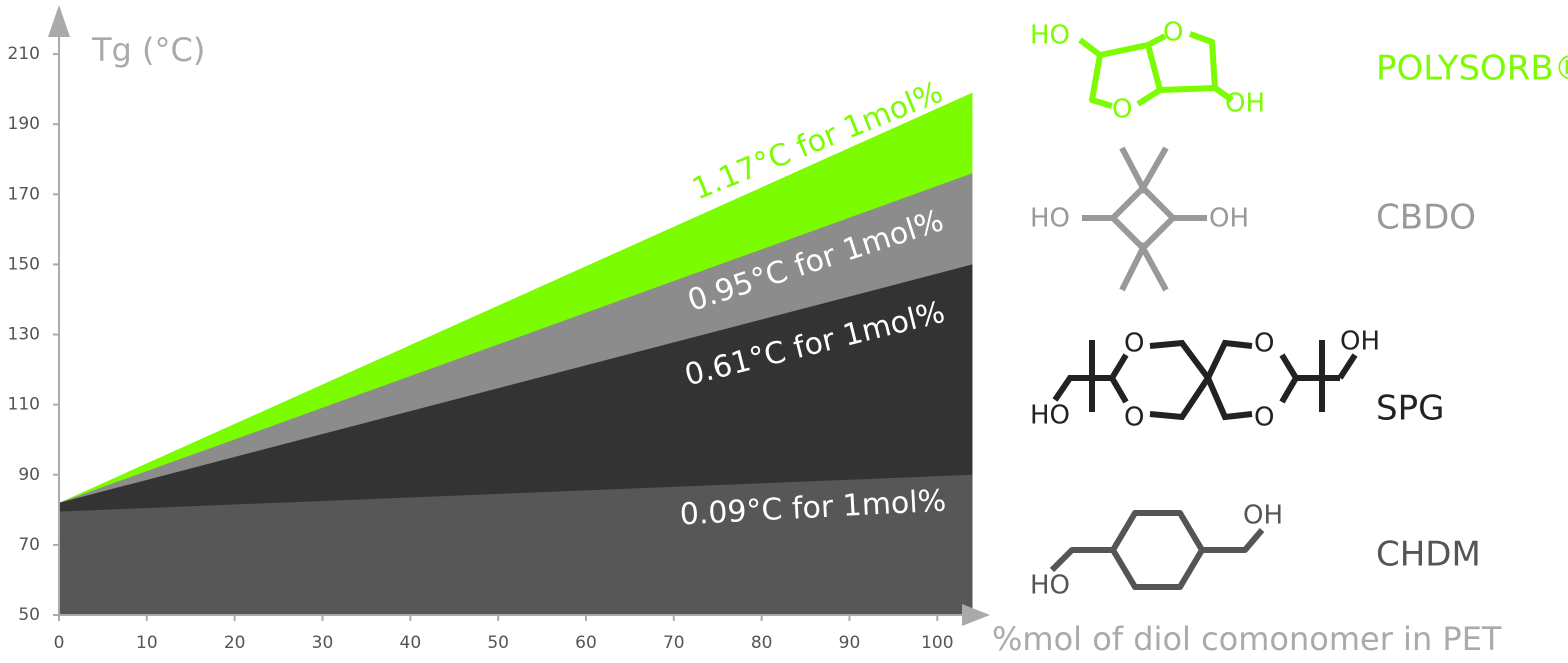 This screenshot has height=663, width=1568. I want to click on x-tick-label: 60, so click(586, 643).